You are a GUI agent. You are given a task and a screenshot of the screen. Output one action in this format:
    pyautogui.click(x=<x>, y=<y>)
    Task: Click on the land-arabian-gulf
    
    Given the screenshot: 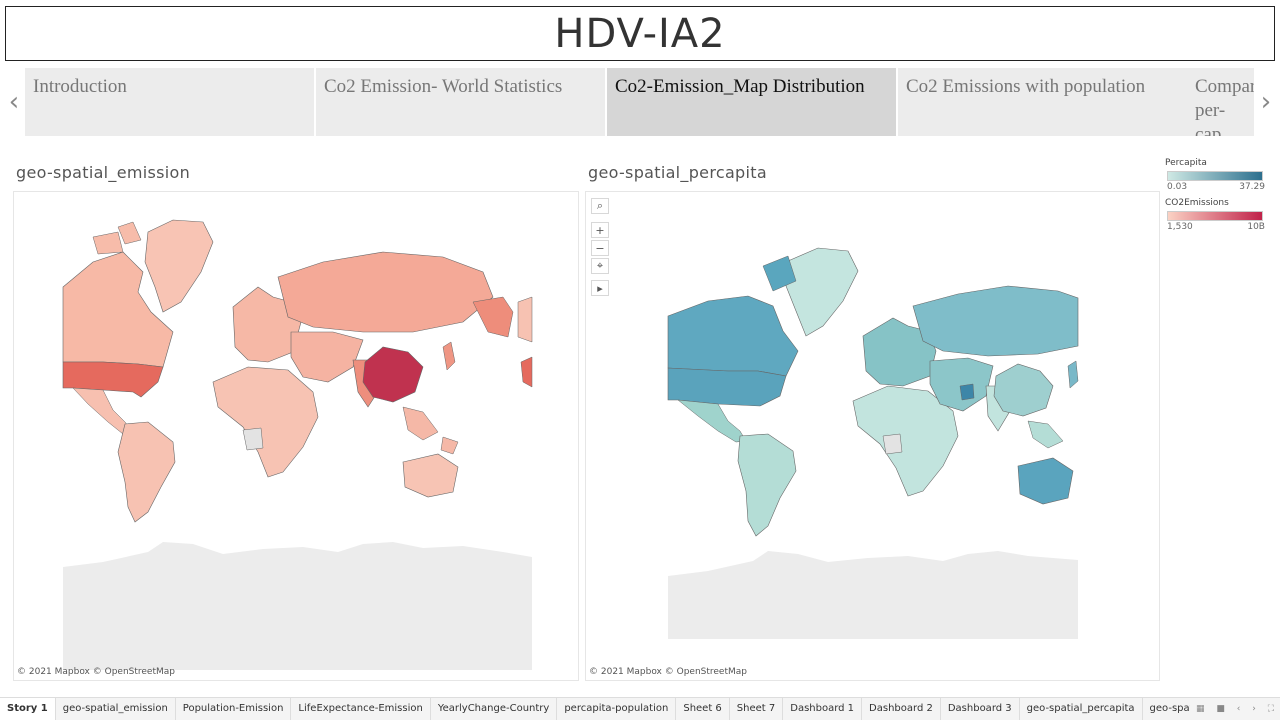 What is the action you would take?
    pyautogui.click(x=967, y=392)
    